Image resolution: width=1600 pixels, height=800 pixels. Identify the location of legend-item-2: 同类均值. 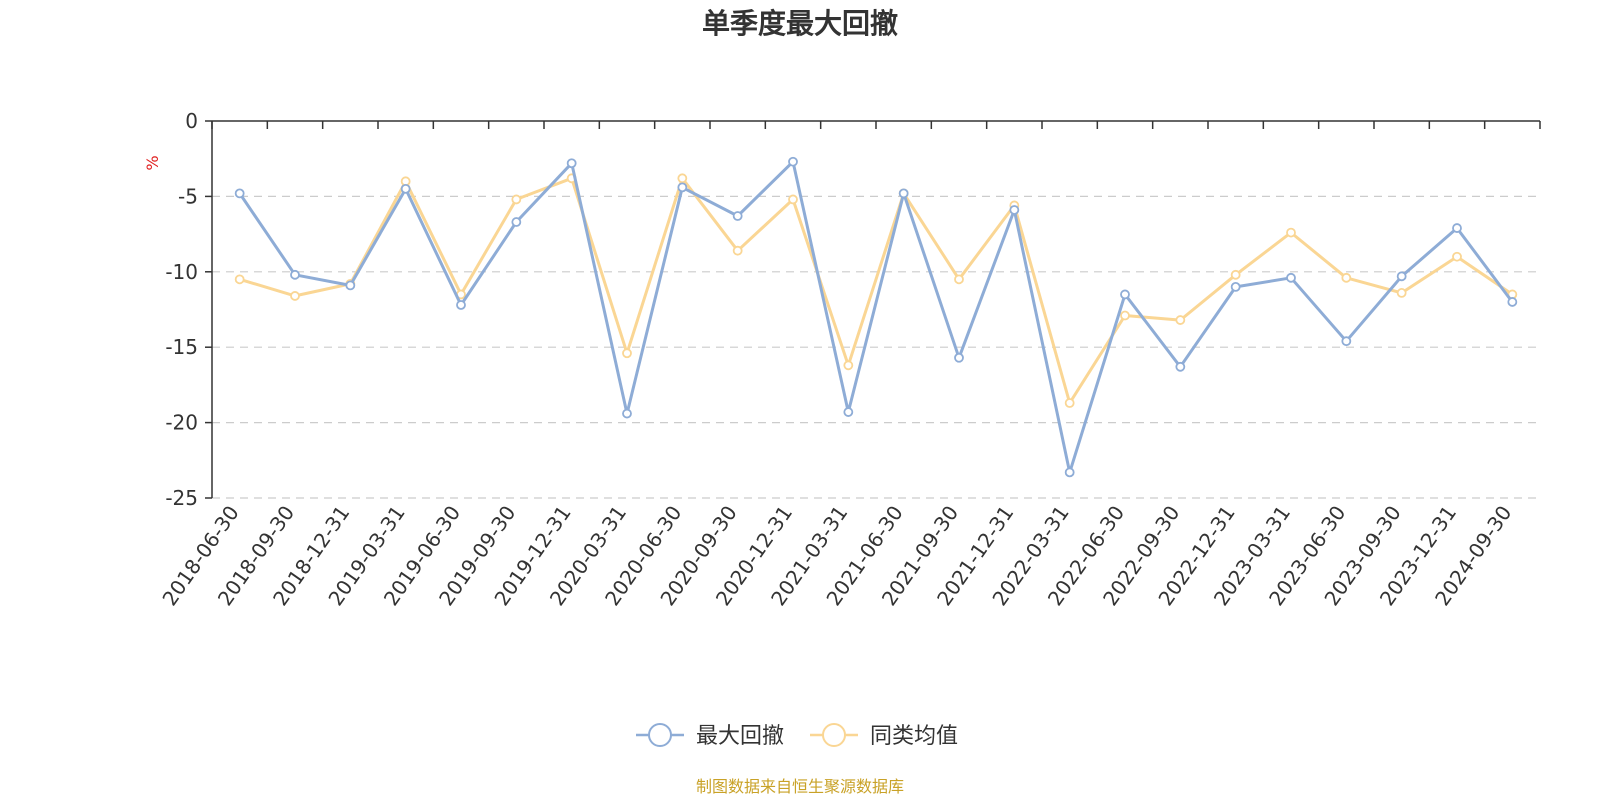
(884, 736).